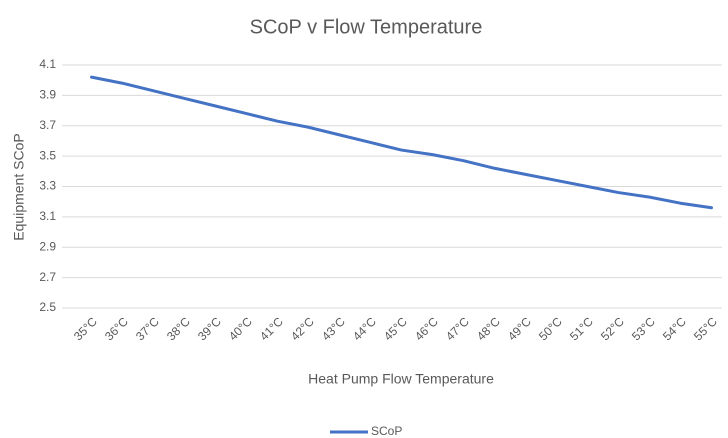 The width and height of the screenshot is (728, 438). Describe the element at coordinates (674, 328) in the screenshot. I see `x-tick-label: 54°C` at that location.